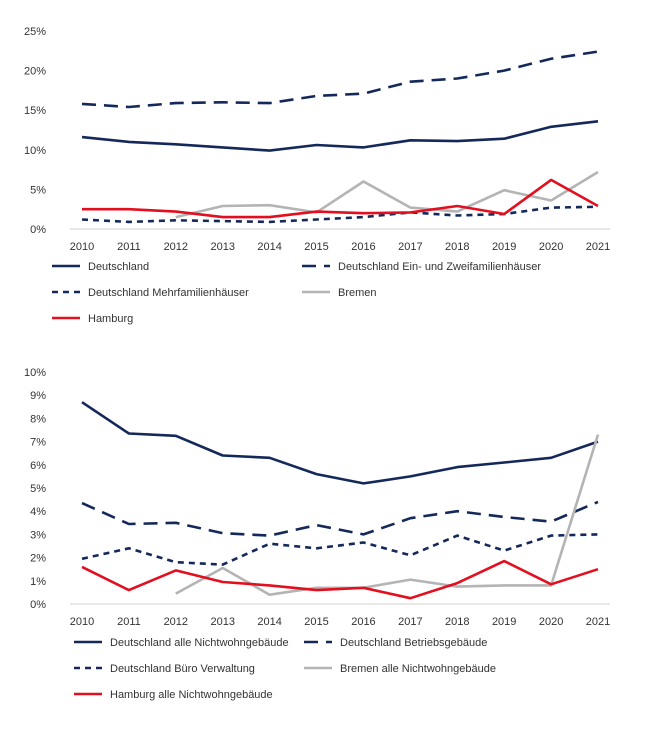 This screenshot has width=653, height=729. What do you see at coordinates (38, 396) in the screenshot?
I see `y-tick-label: 9%` at bounding box center [38, 396].